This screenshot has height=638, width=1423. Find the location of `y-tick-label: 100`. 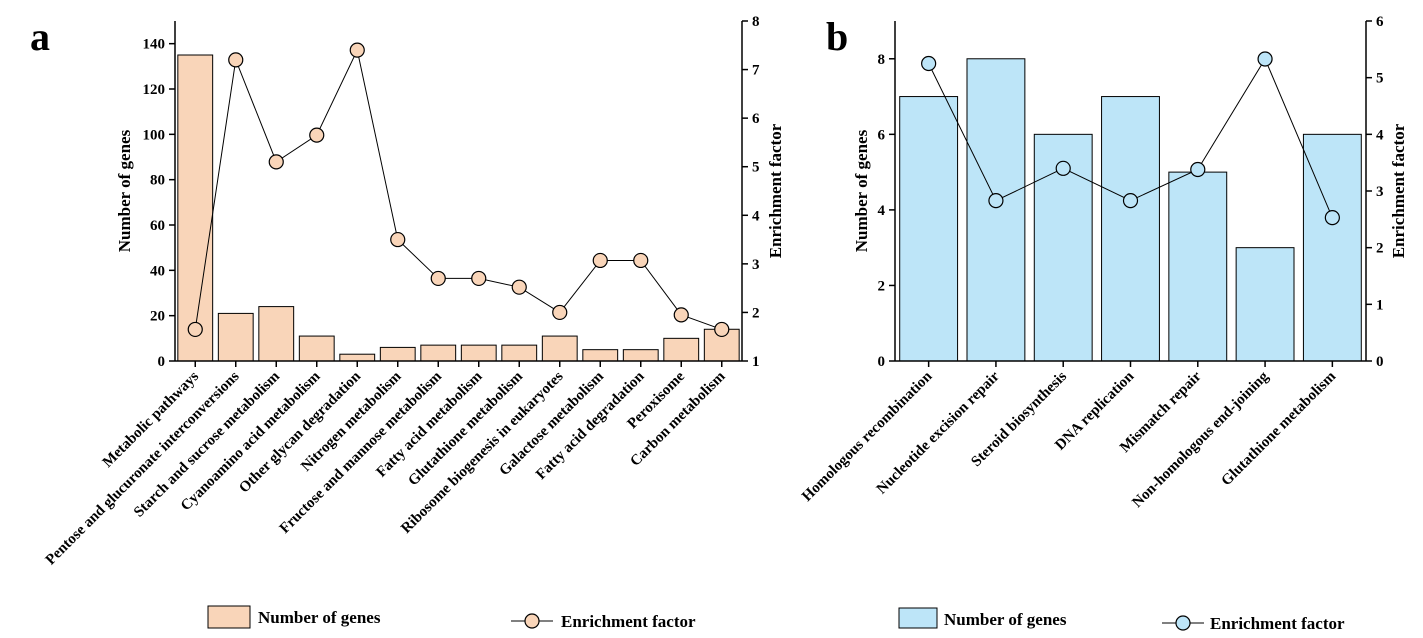

y-tick-label: 100 is located at coordinates (154, 135).